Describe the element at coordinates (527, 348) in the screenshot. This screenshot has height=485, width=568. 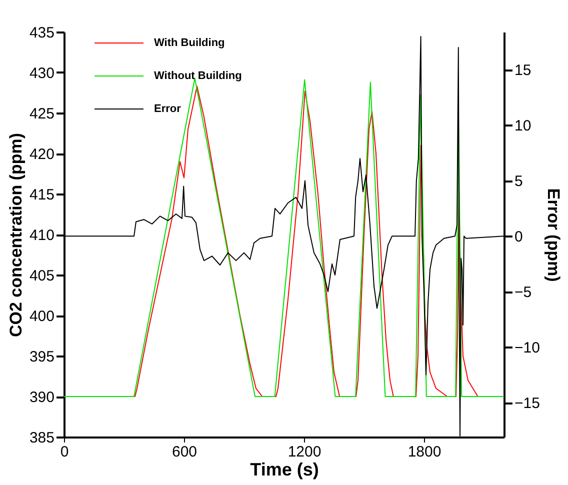
I see `y2-tick-label: −10` at that location.